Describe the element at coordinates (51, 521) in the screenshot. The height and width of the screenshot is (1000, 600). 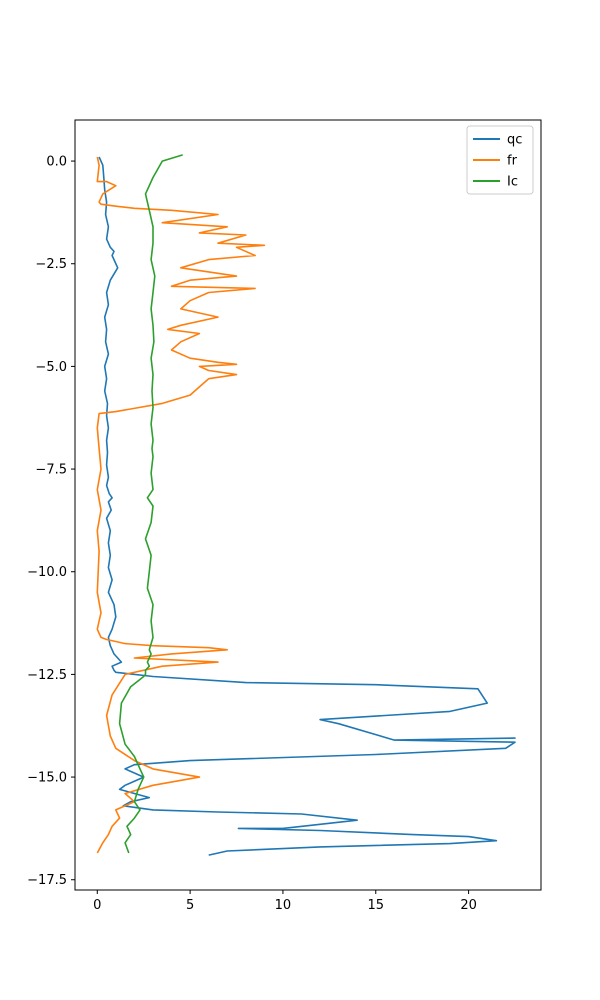
I see `y-axis: 0.0 −2.5 −5.0 −7.5 −10.0 −12.5 −15.0 −17.5` at that location.